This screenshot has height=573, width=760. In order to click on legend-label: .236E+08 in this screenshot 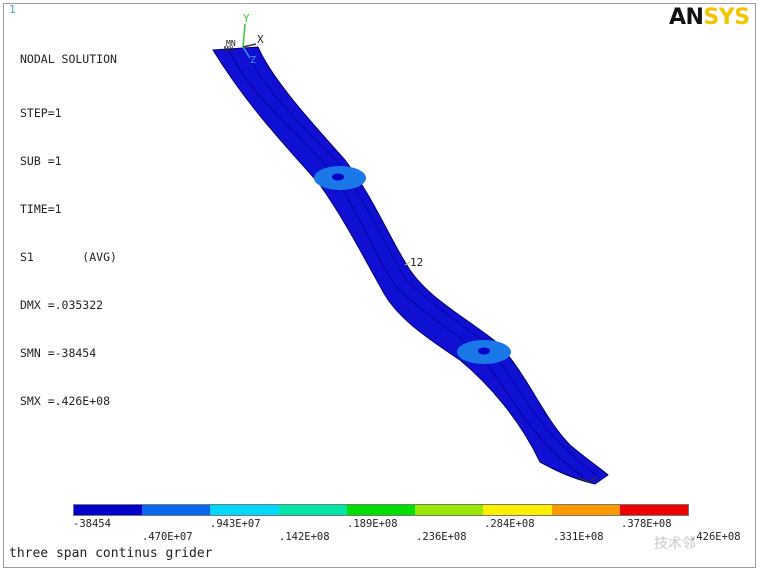, I will do `click(441, 537)`.